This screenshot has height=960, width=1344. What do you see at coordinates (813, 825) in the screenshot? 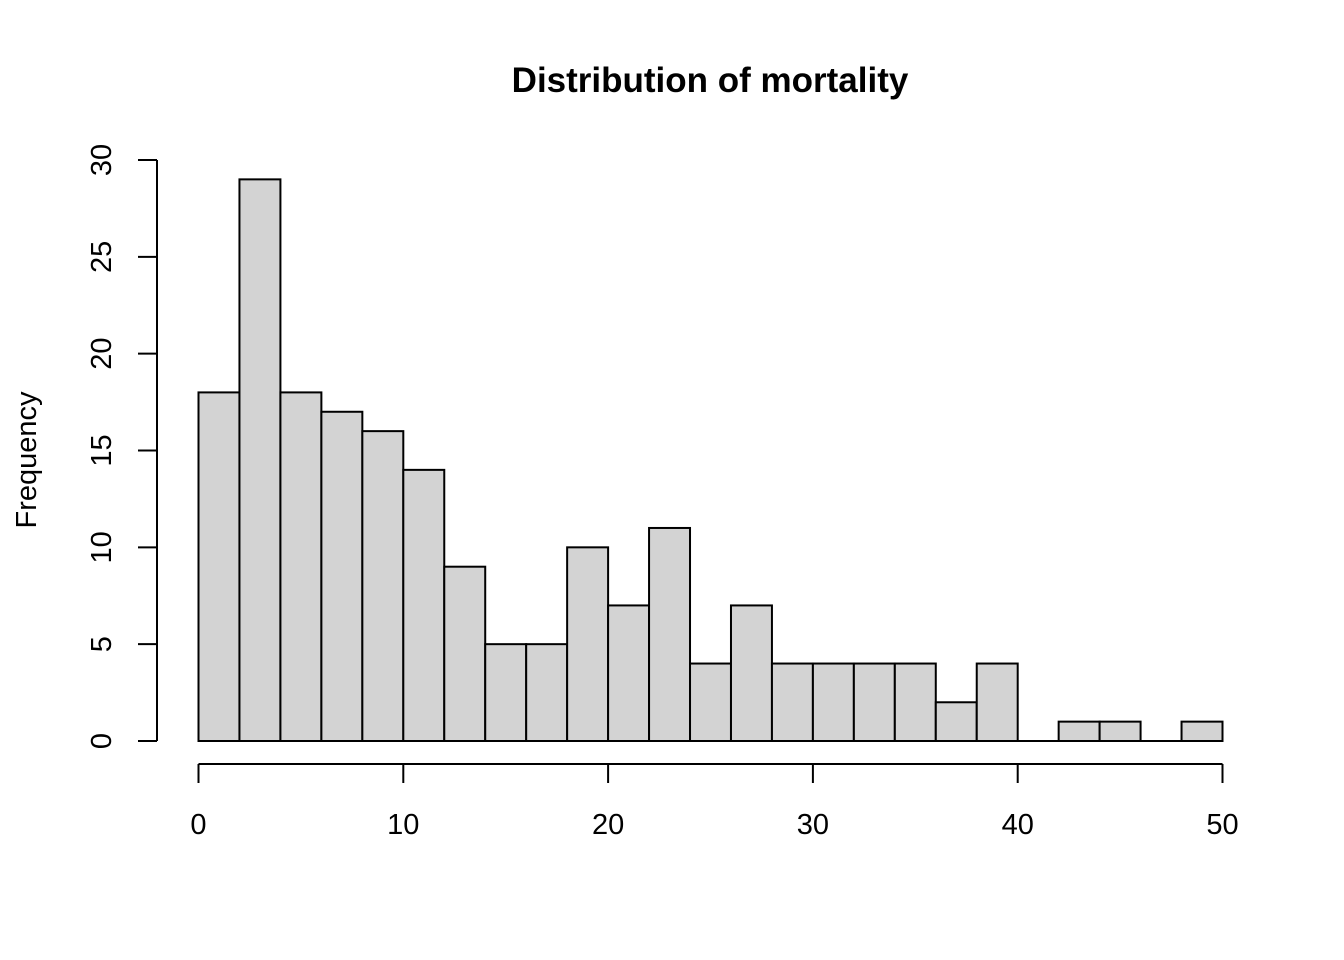
I see `x-tick-label: 30` at bounding box center [813, 825].